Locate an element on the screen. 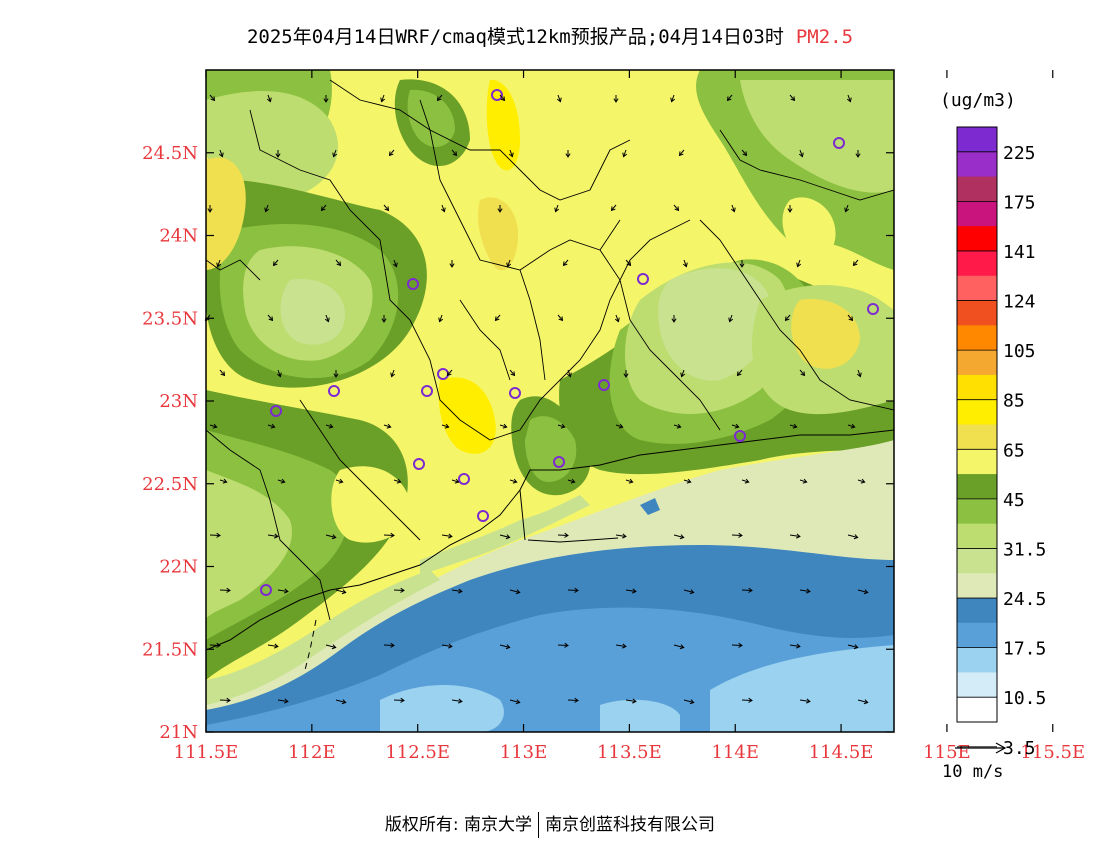  lon-label: 112.5E is located at coordinates (417, 752).